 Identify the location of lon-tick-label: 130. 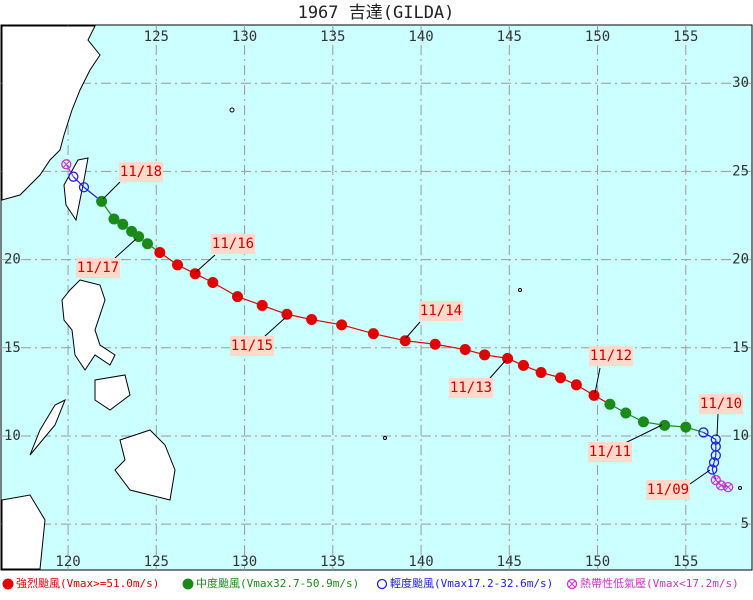
(244, 37).